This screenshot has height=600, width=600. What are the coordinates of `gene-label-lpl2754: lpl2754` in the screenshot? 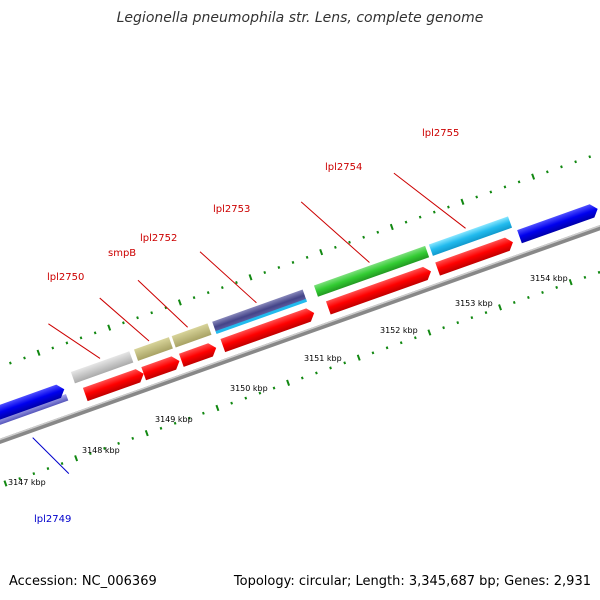 It's located at (343, 167).